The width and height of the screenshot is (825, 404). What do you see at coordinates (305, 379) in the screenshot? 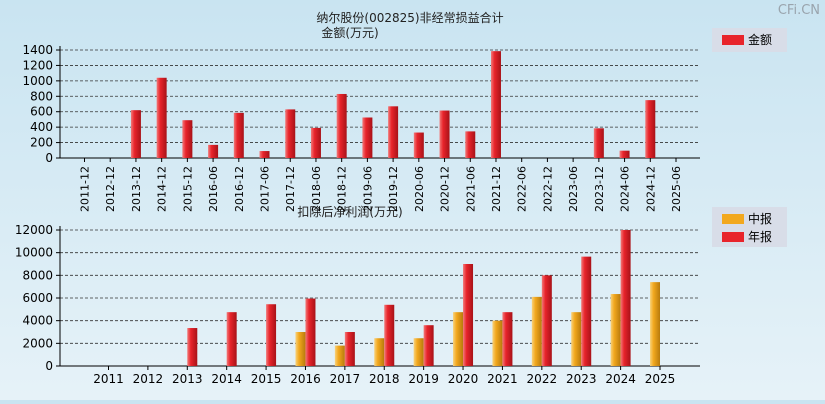
I see `x-tick-label: 2016` at bounding box center [305, 379].